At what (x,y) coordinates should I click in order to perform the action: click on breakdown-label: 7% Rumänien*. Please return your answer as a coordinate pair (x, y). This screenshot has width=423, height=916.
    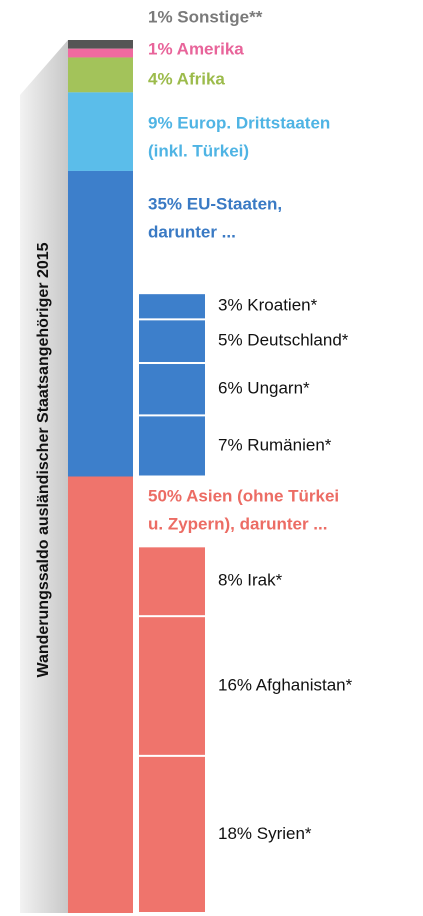
    Looking at the image, I should click on (275, 444).